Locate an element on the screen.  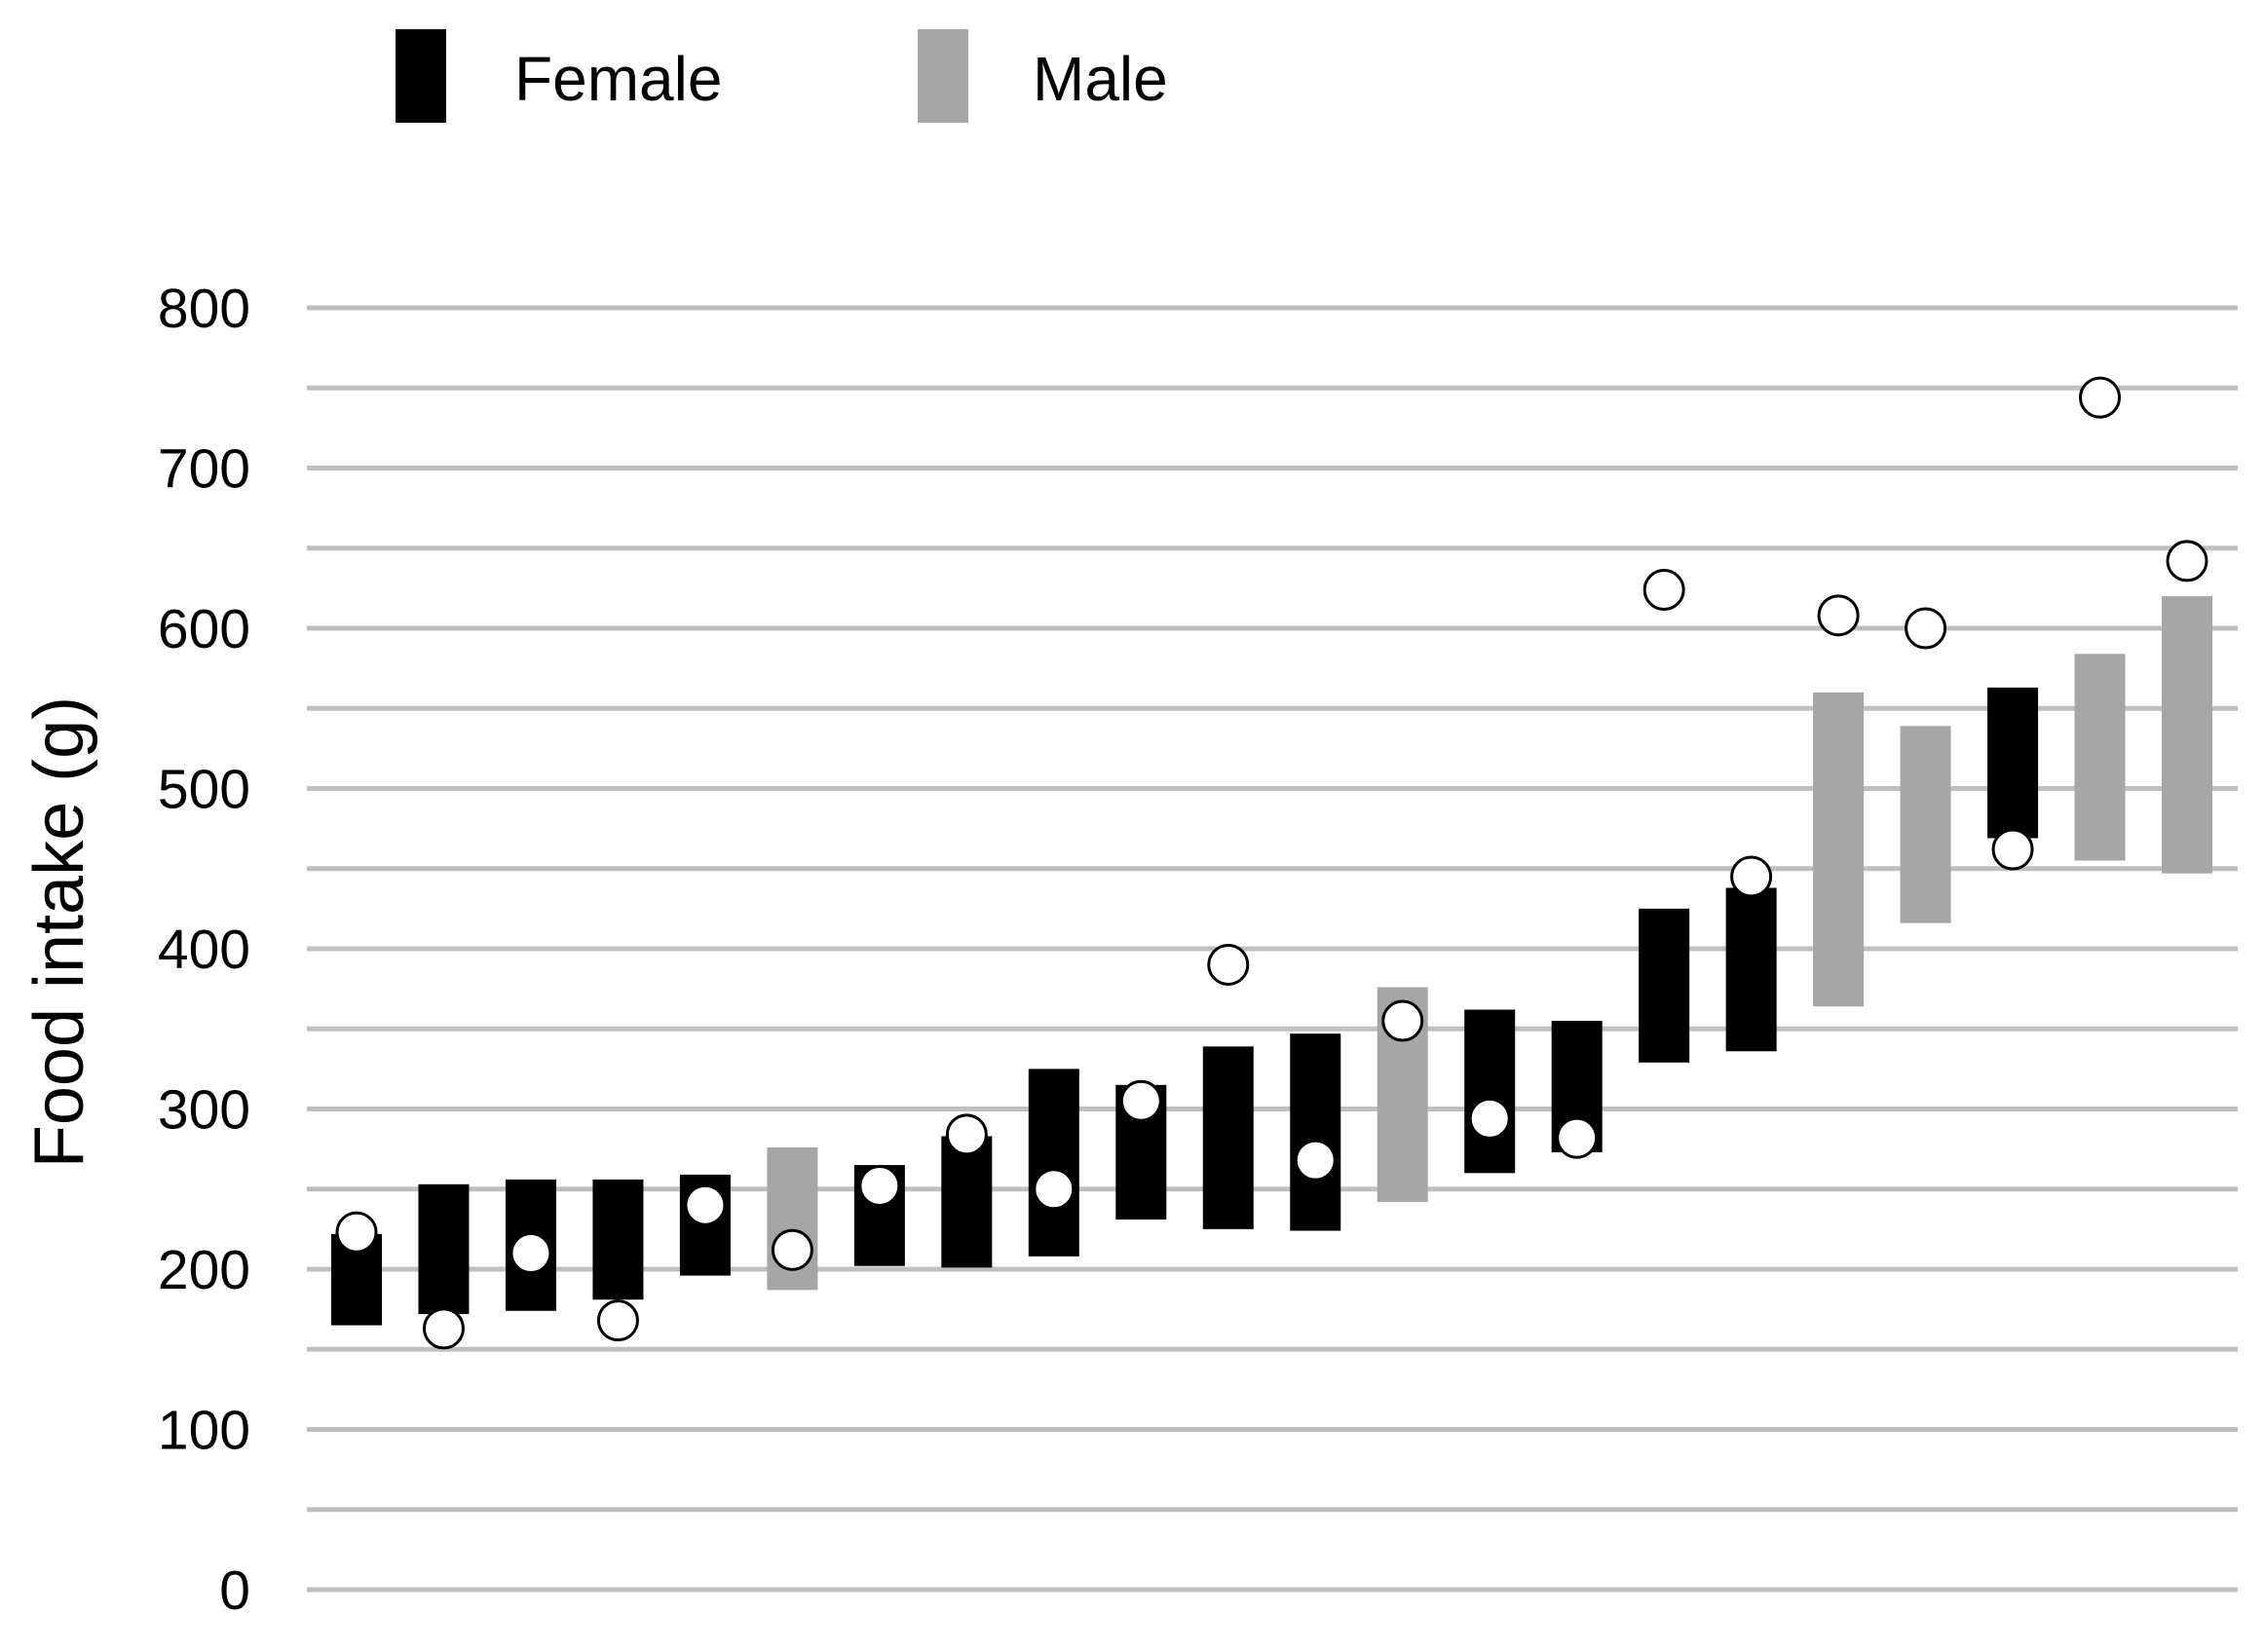
y-axis-ticks: 0 100 200 300 400 500 600 700 800 is located at coordinates (204, 950).